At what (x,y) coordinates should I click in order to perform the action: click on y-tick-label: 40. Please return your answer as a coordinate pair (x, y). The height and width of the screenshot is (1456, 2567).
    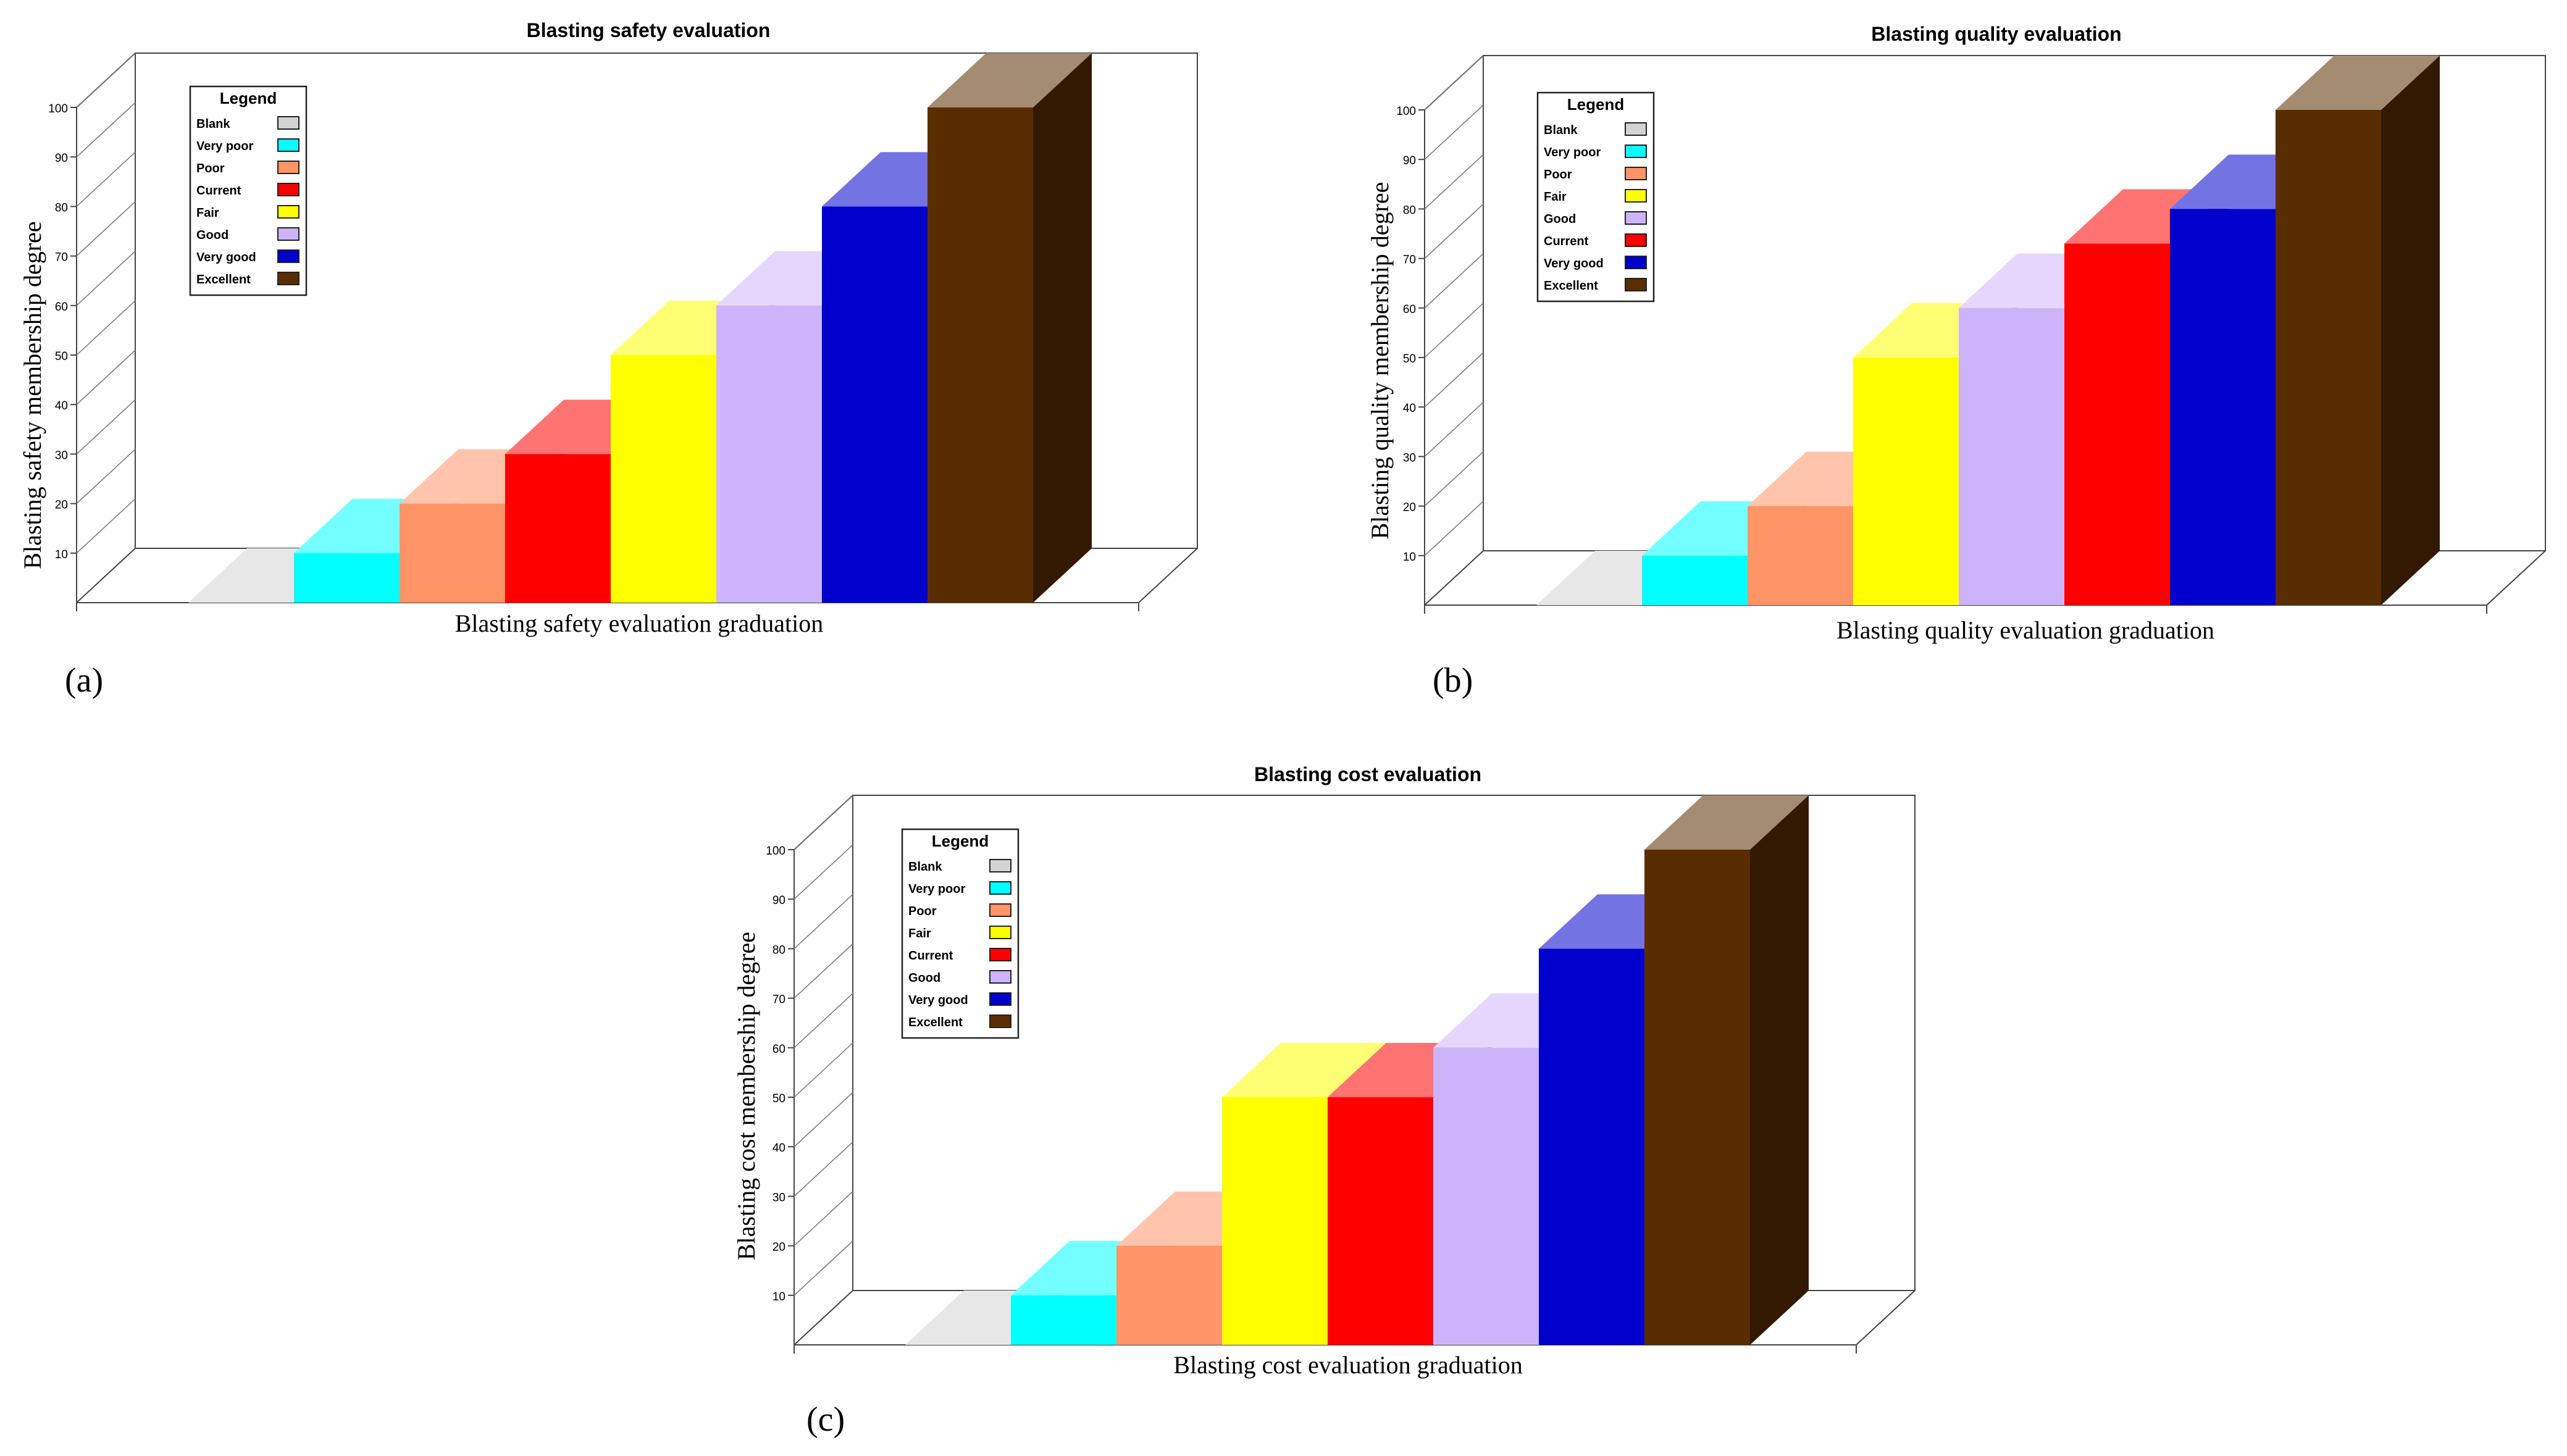
    Looking at the image, I should click on (1409, 408).